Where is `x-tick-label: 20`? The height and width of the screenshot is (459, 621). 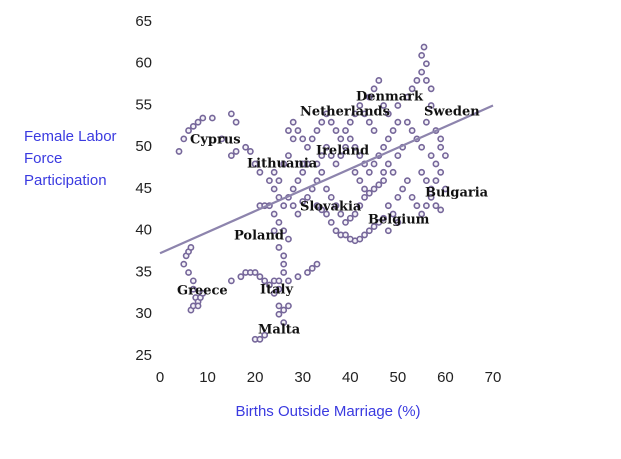
x-tick-label: 20 is located at coordinates (255, 377).